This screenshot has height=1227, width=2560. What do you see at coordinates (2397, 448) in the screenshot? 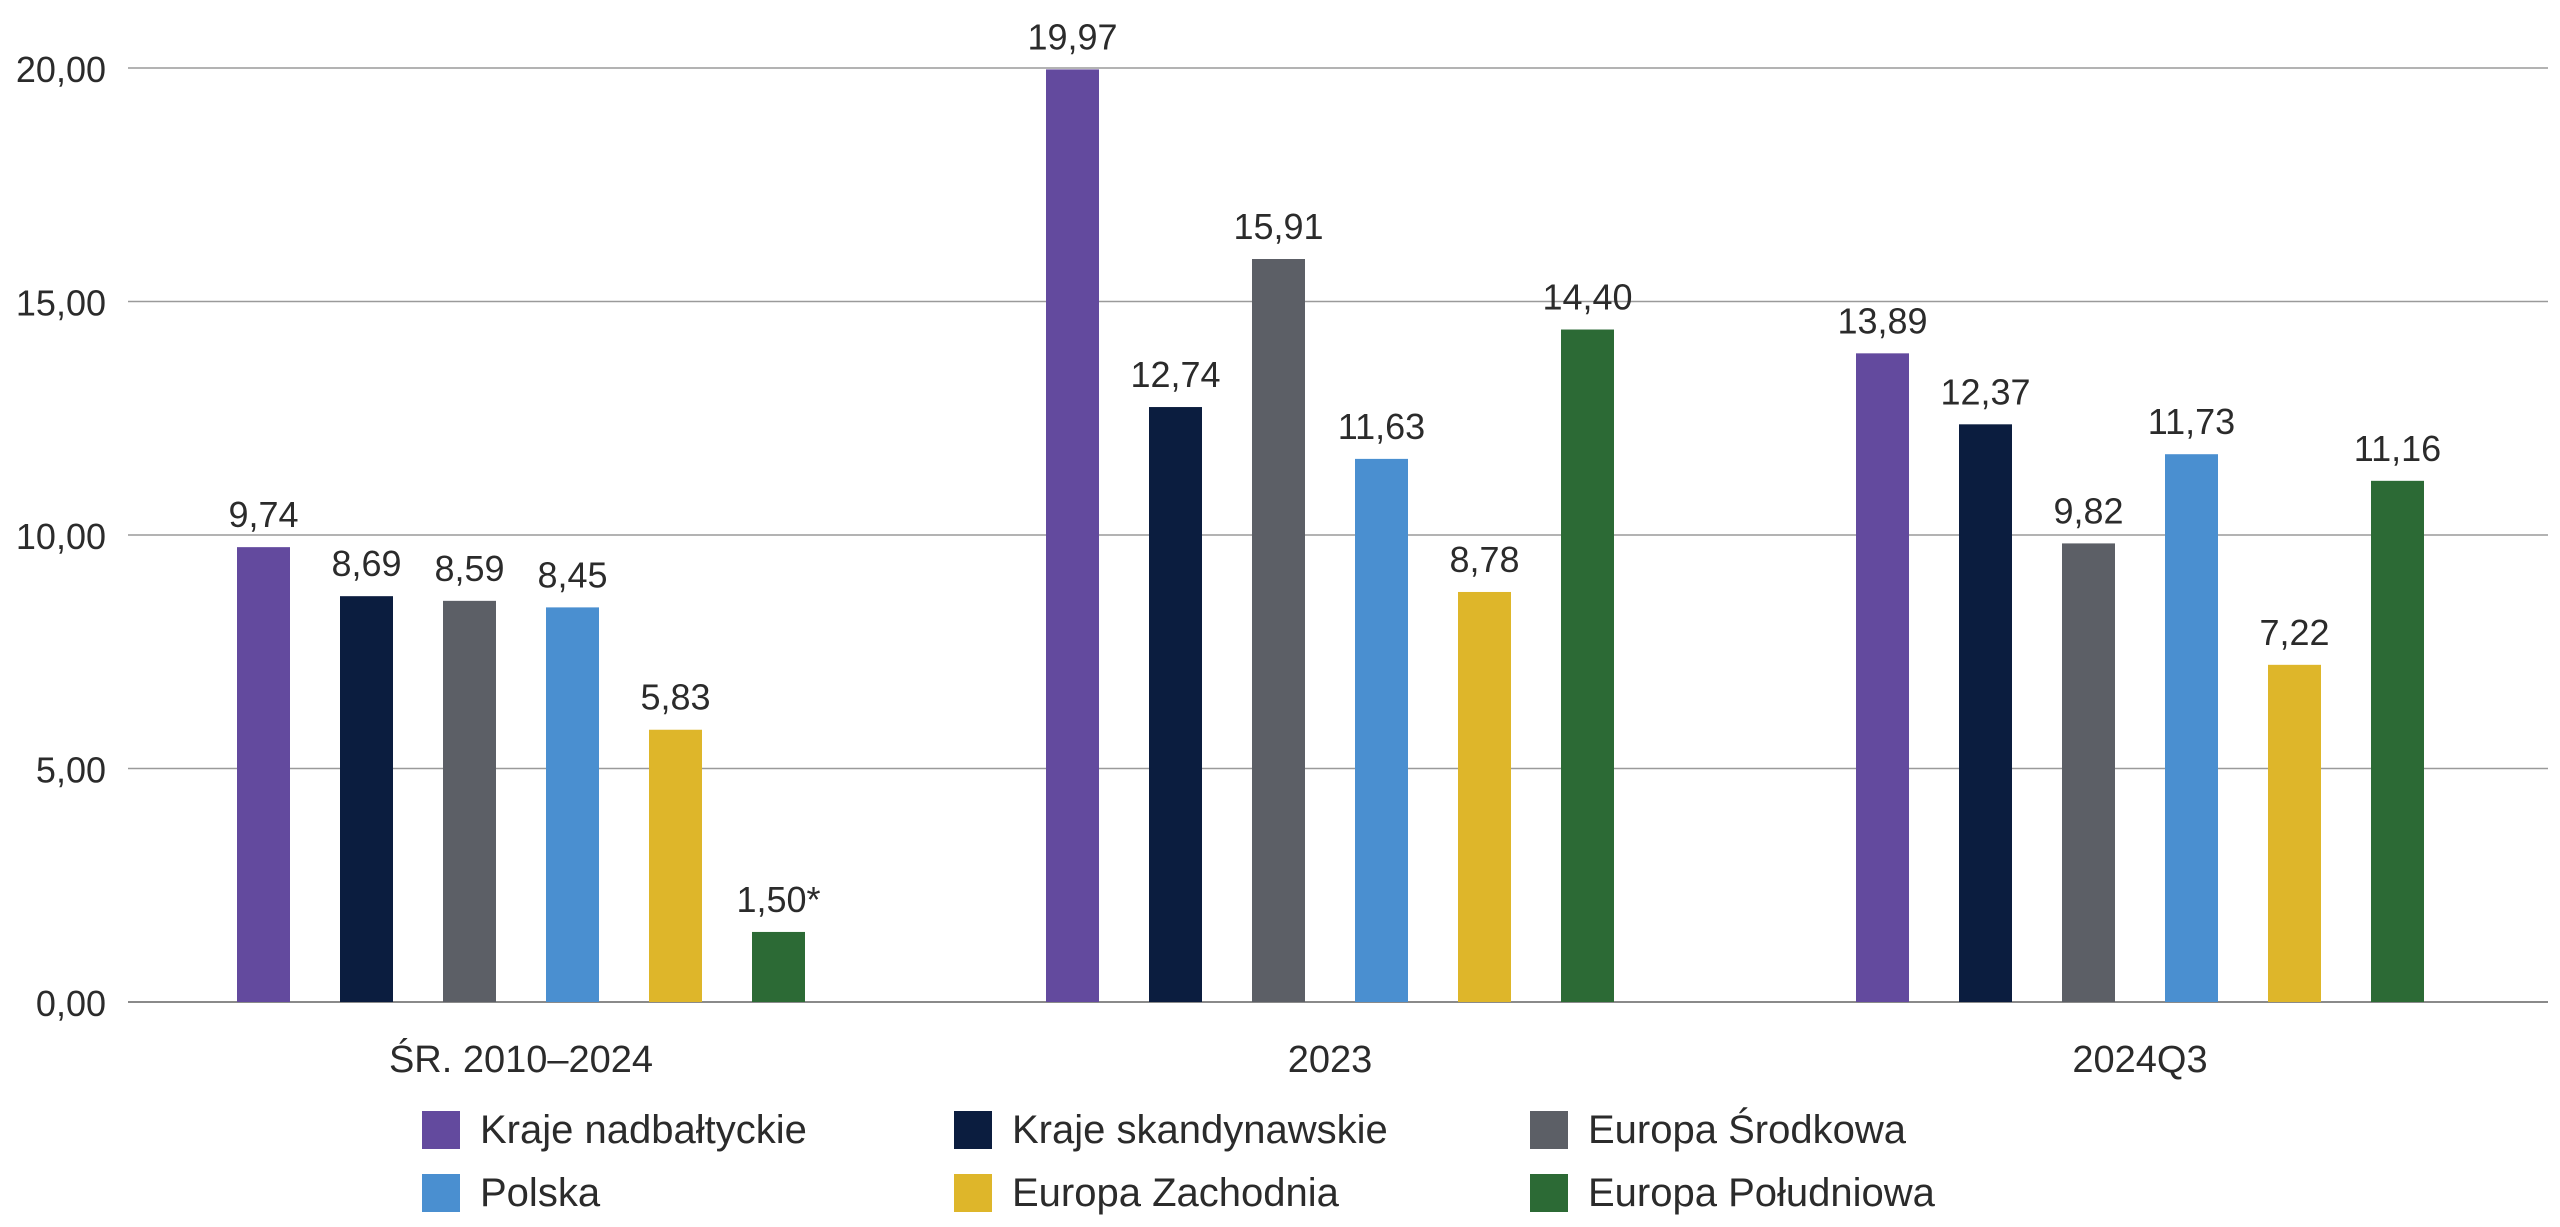
I see `bar-value-label: 11,16` at bounding box center [2397, 448].